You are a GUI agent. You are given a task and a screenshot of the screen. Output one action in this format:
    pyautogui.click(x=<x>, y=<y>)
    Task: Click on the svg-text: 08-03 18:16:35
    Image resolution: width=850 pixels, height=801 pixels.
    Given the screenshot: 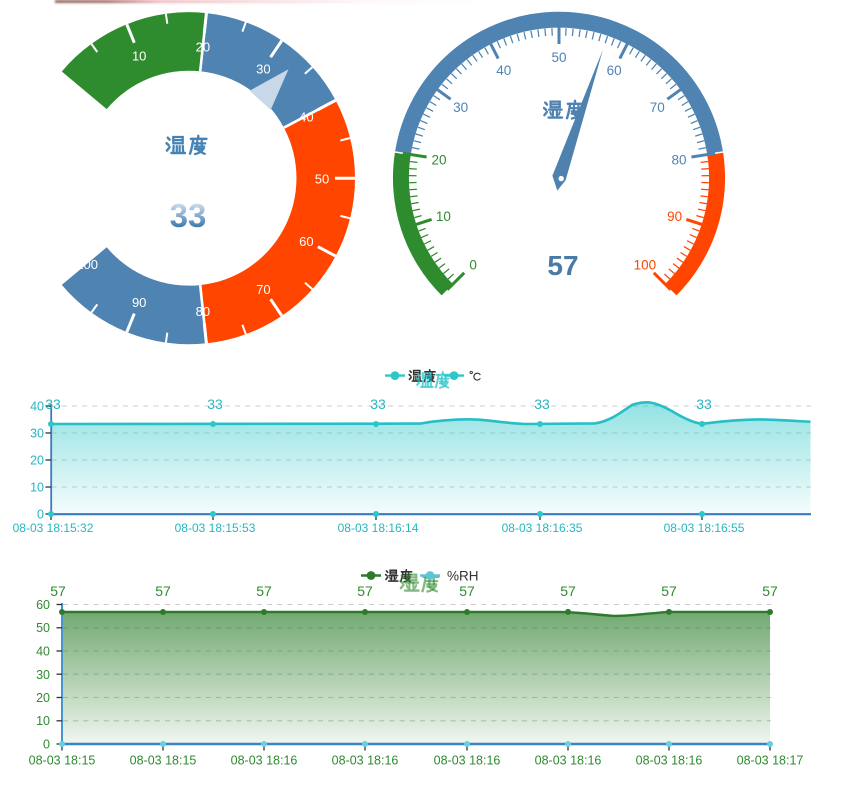 What is the action you would take?
    pyautogui.click(x=542, y=528)
    